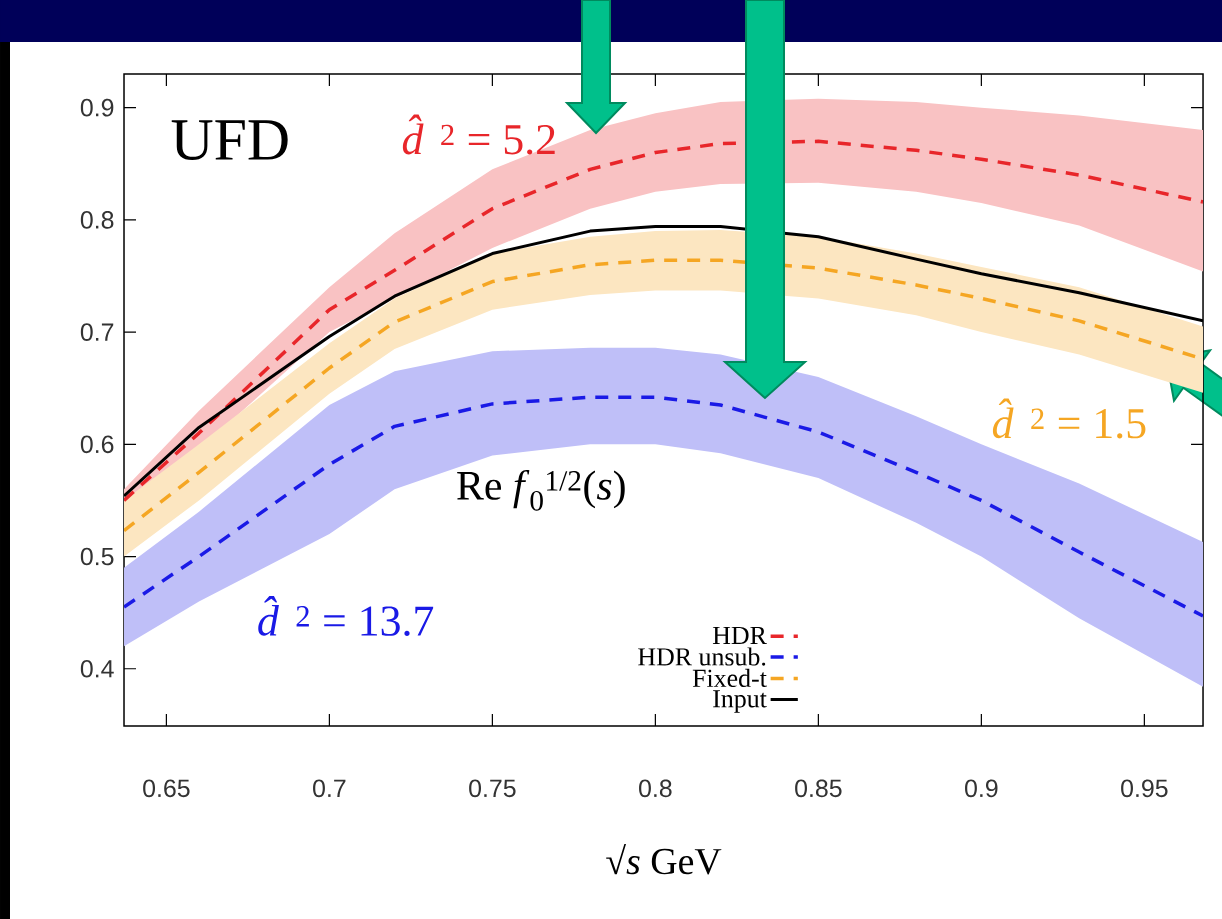  Describe the element at coordinates (166, 788) in the screenshot. I see `x-tick-label: 0.65` at that location.